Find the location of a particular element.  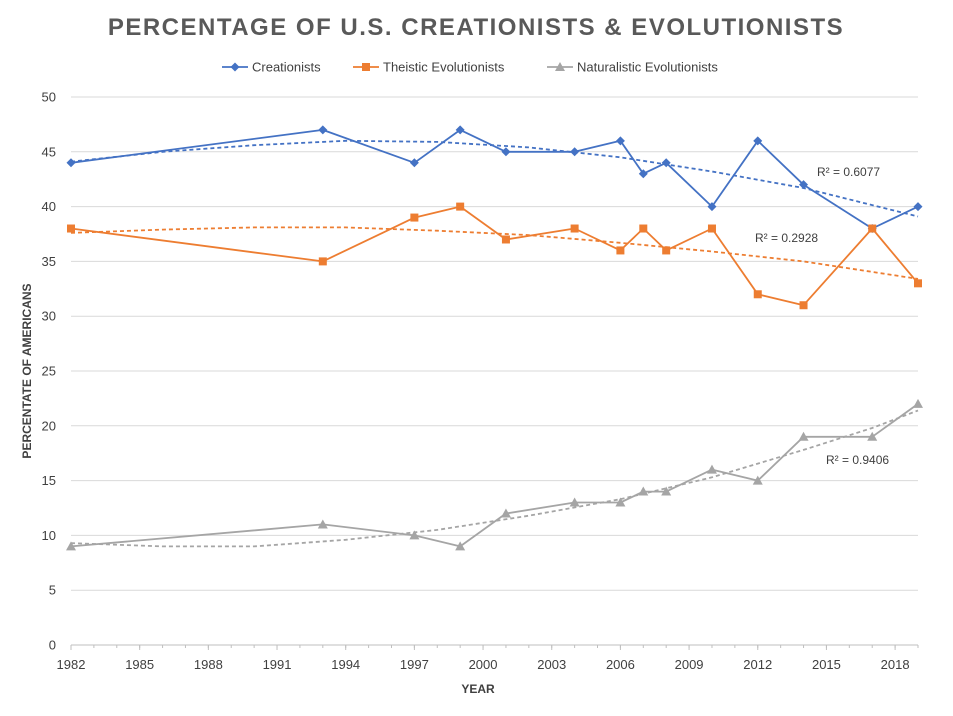

axes is located at coordinates (494, 647).